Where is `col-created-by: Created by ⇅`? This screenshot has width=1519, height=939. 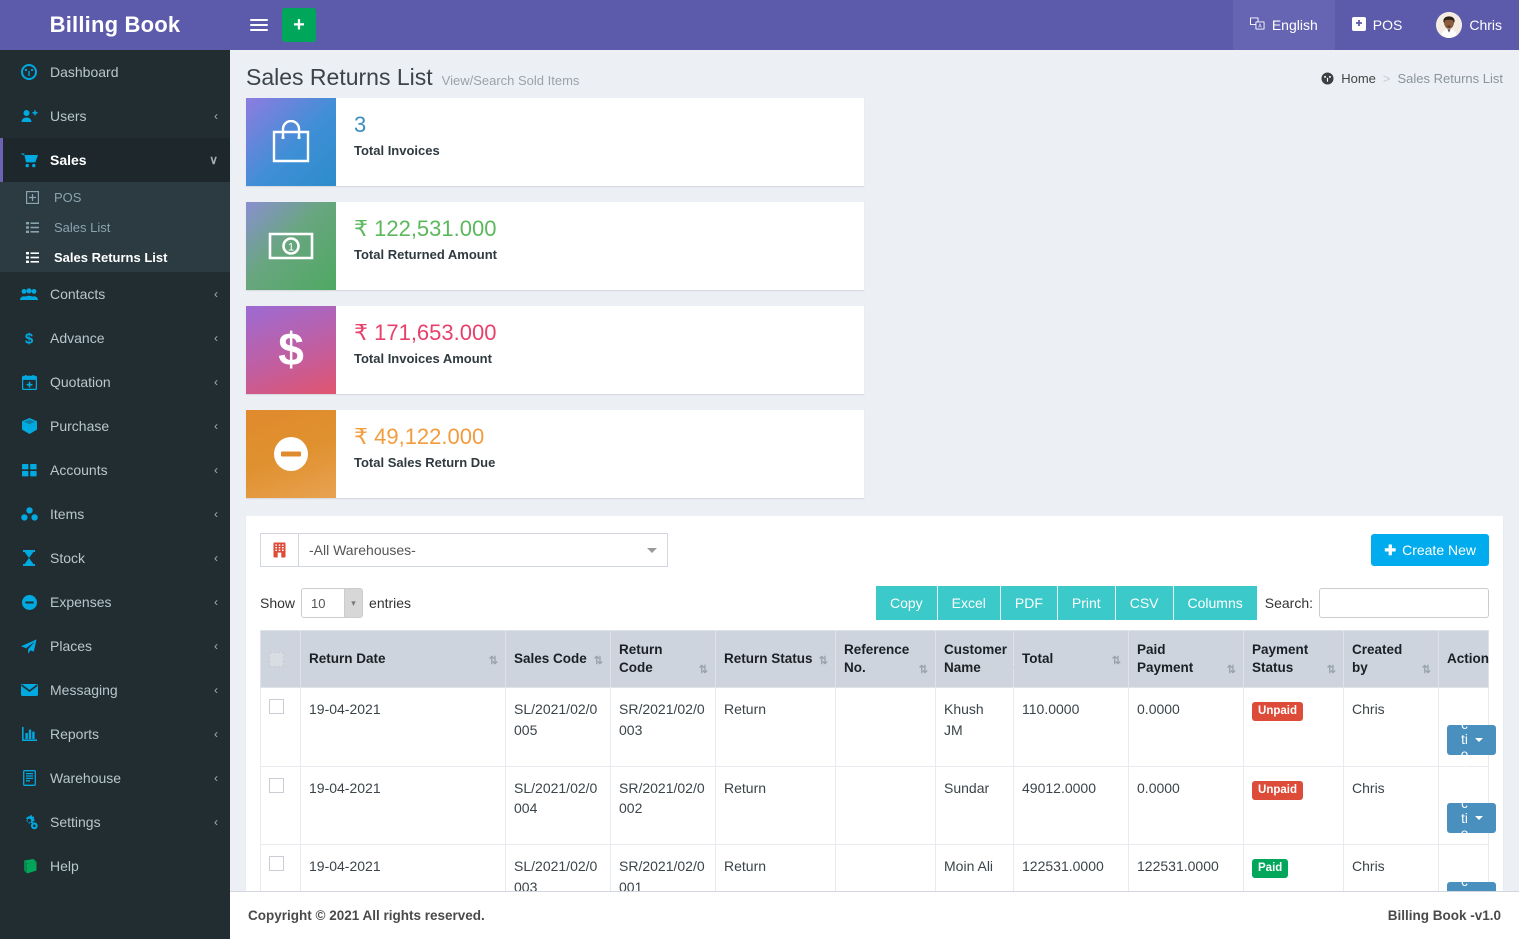 col-created-by: Created by ⇅ is located at coordinates (1391, 659).